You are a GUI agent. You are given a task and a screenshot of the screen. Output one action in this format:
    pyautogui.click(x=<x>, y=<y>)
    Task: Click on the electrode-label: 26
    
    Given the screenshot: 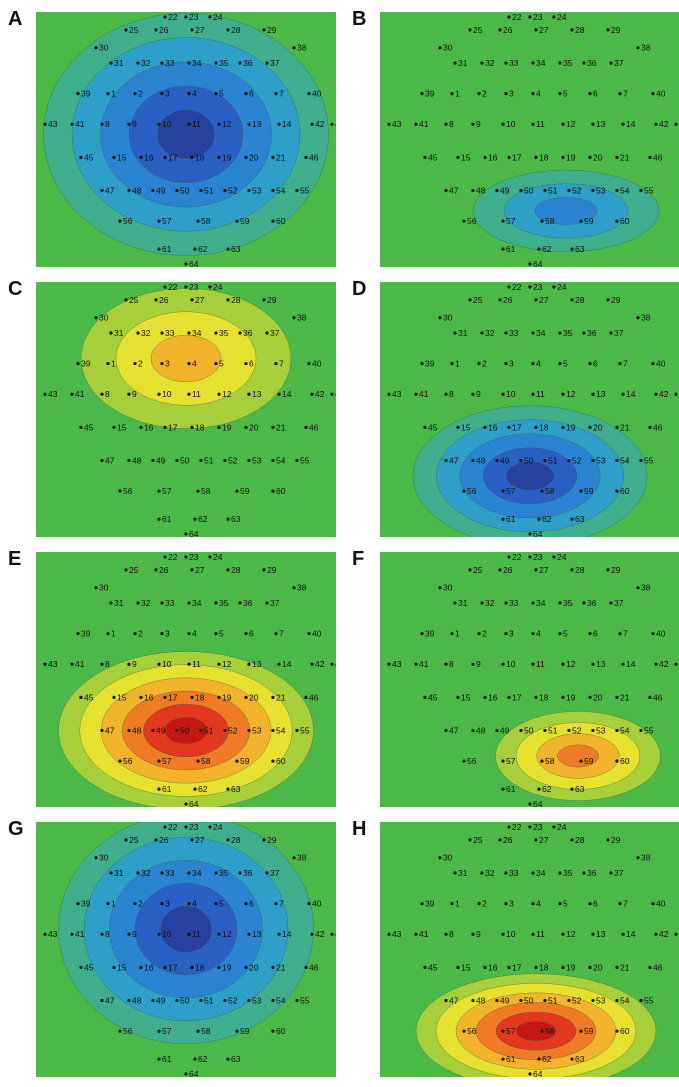 What is the action you would take?
    pyautogui.click(x=508, y=570)
    